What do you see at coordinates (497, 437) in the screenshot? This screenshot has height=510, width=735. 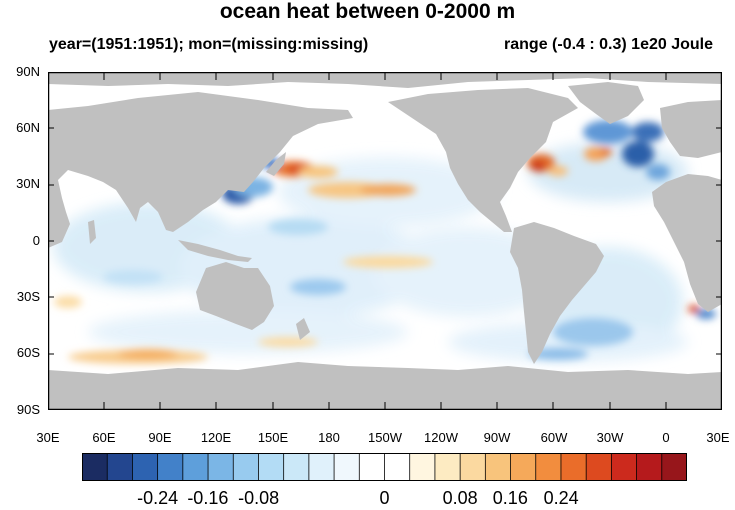 I see `lon-label: 90W` at bounding box center [497, 437].